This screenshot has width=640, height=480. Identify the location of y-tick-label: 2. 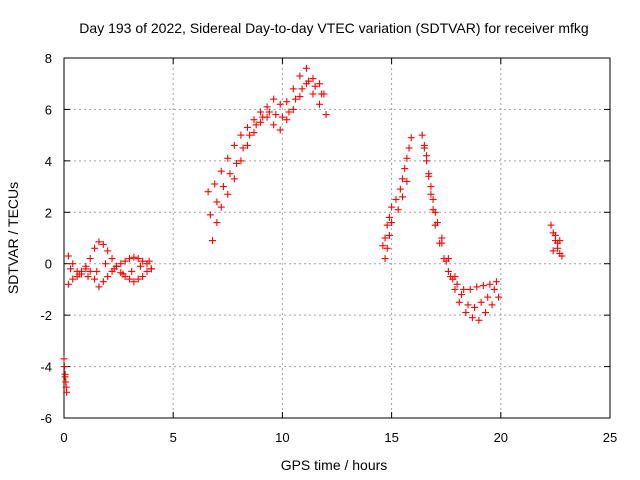
(48, 212).